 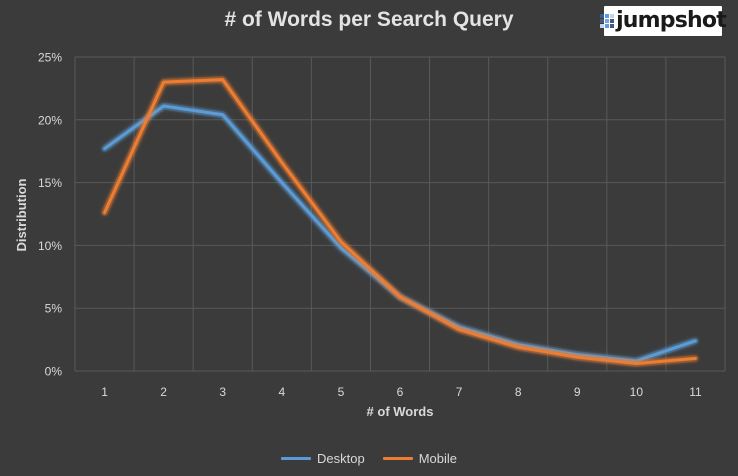 What do you see at coordinates (50, 215) in the screenshot?
I see `y-tick-labels: 0% 5% 10% 15% 20% 25%` at bounding box center [50, 215].